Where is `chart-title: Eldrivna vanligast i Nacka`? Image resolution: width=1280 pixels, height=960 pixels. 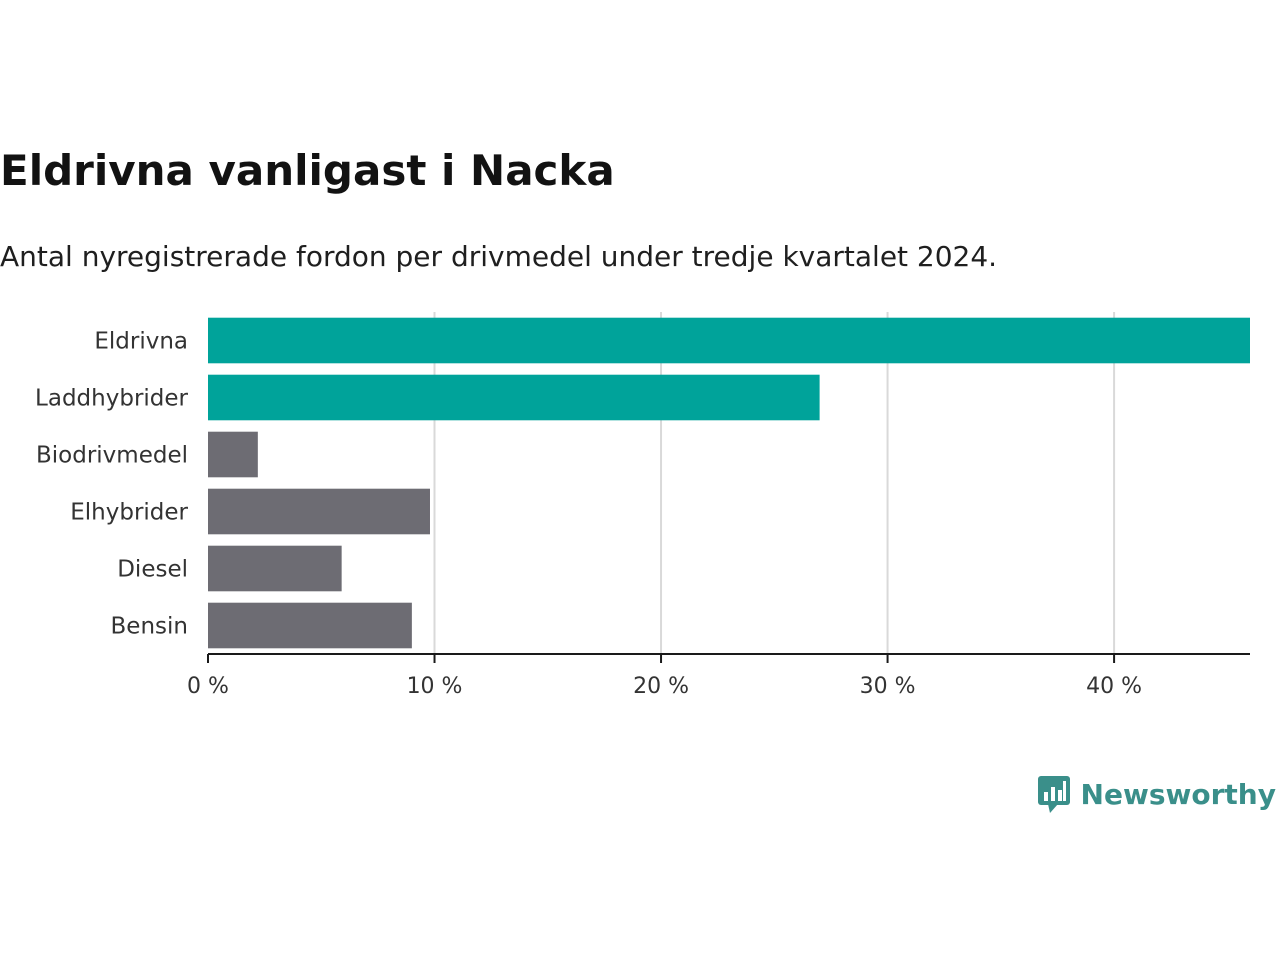
chart-title: Eldrivna vanligast i Nacka is located at coordinates (307, 170).